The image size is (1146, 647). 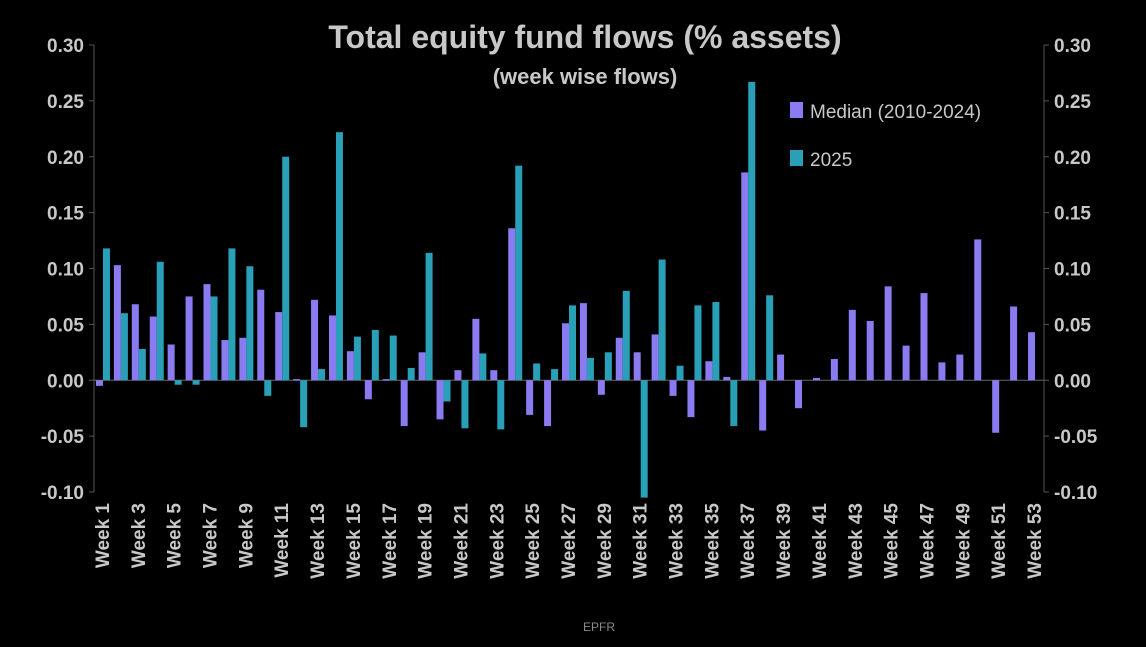 What do you see at coordinates (65, 325) in the screenshot?
I see `y-tick-label-left: 0.05` at bounding box center [65, 325].